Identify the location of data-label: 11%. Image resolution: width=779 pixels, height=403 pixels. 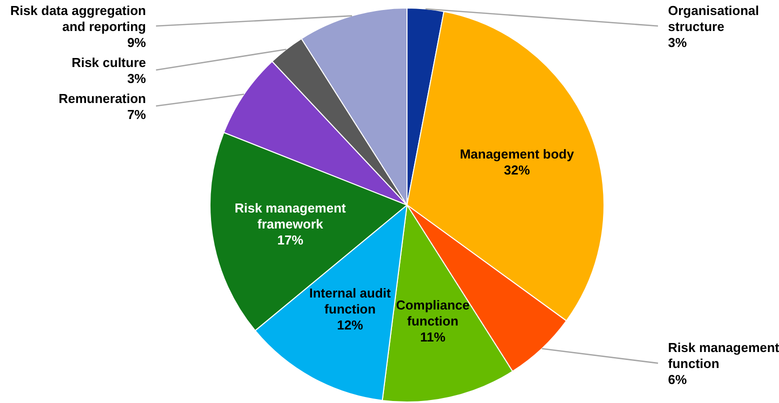
(433, 336).